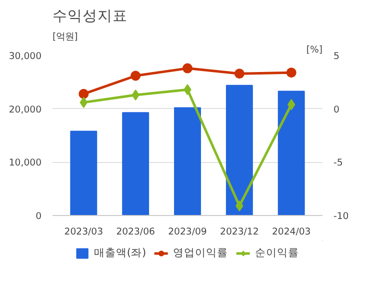  I want to click on y-tick-label: 0, so click(39, 216).